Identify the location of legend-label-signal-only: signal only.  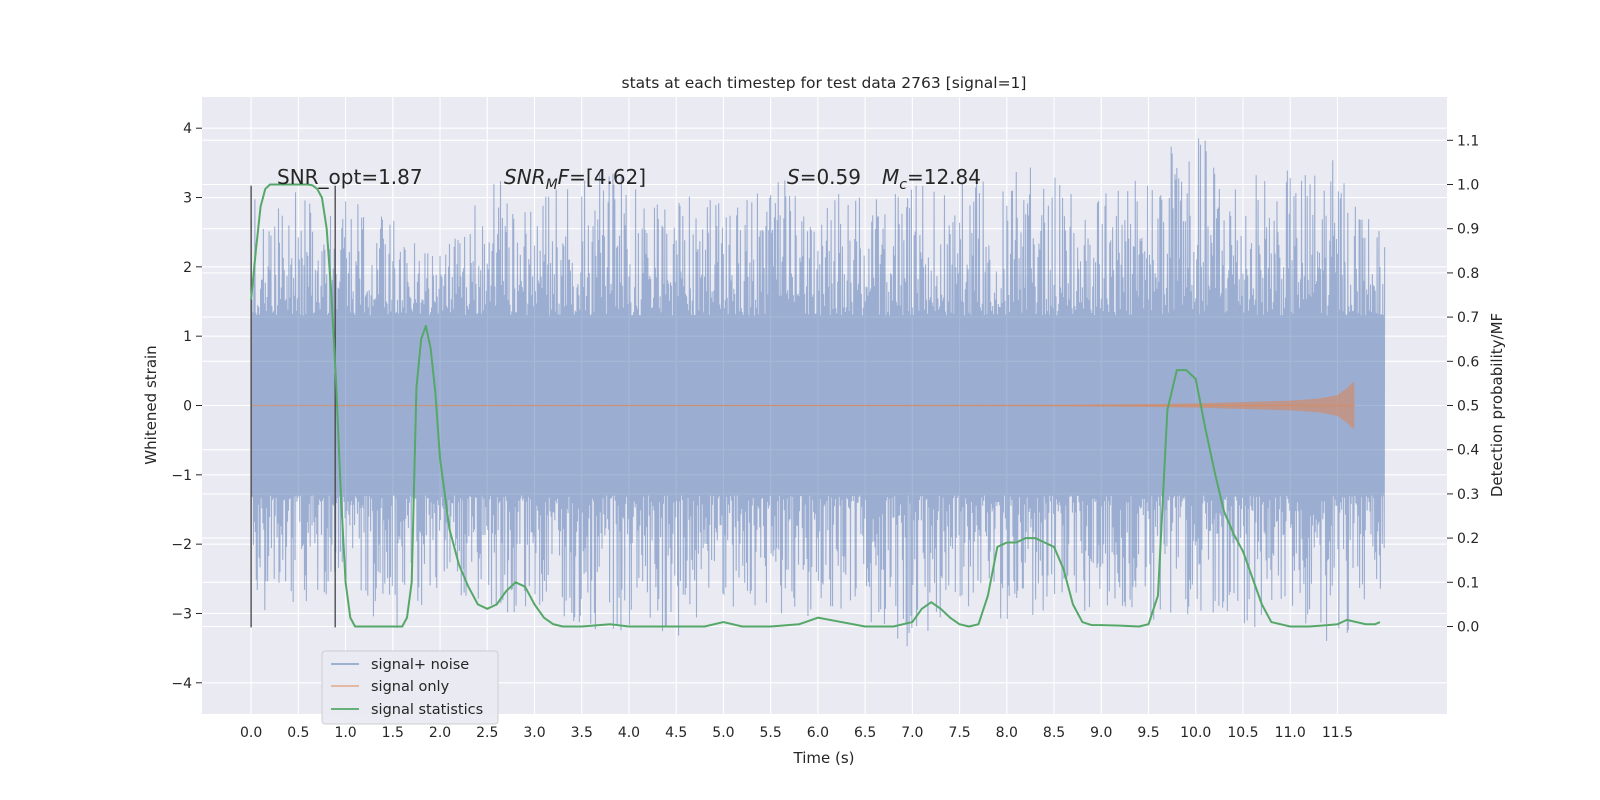
(410, 687).